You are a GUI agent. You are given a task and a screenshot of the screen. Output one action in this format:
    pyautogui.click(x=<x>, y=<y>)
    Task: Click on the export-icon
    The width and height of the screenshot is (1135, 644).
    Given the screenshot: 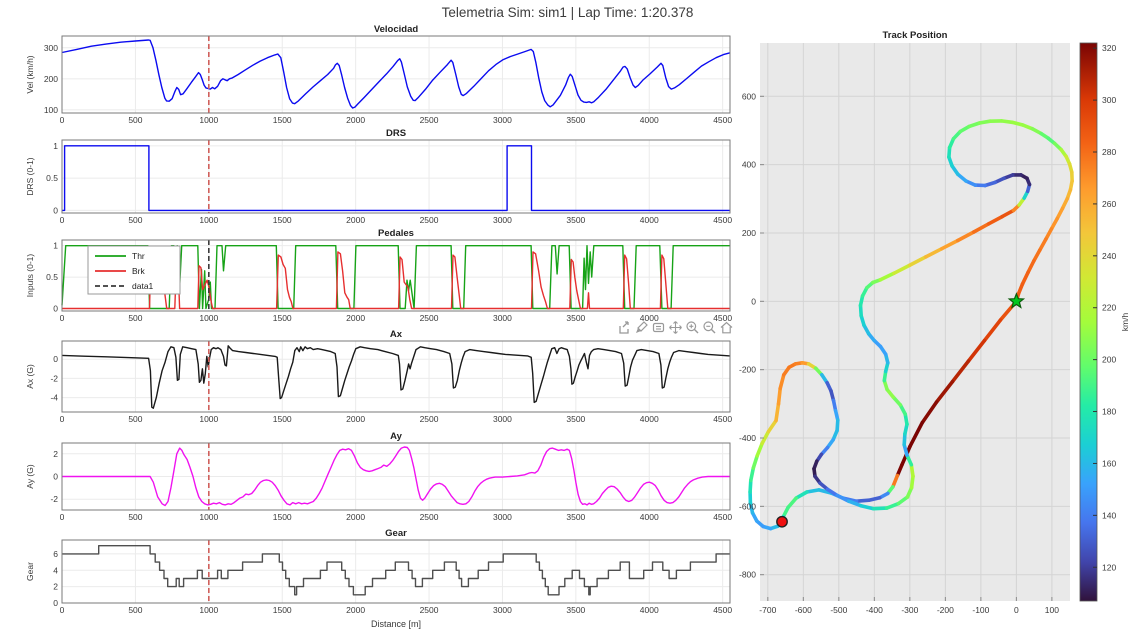 What is the action you would take?
    pyautogui.click(x=624, y=327)
    